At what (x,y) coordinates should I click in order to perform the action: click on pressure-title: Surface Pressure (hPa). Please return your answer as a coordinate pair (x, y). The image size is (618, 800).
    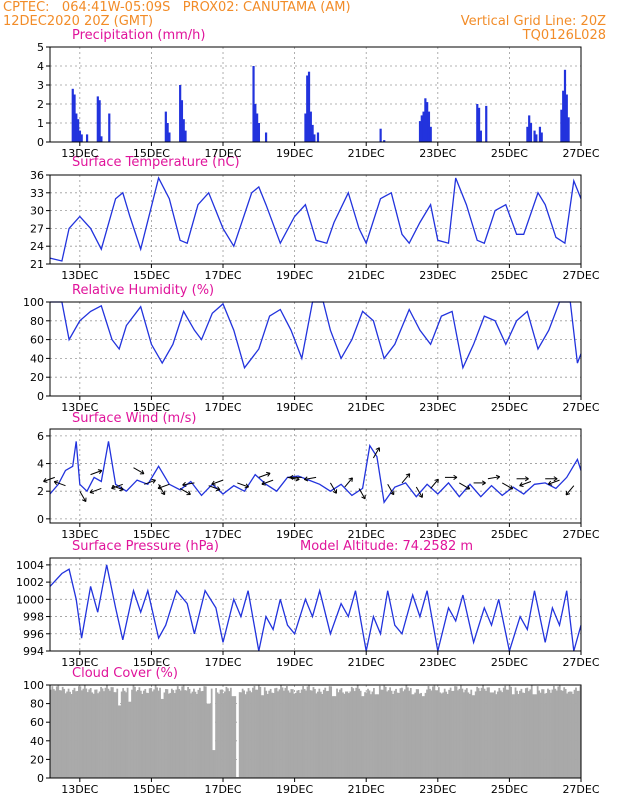
    Looking at the image, I should click on (145, 546).